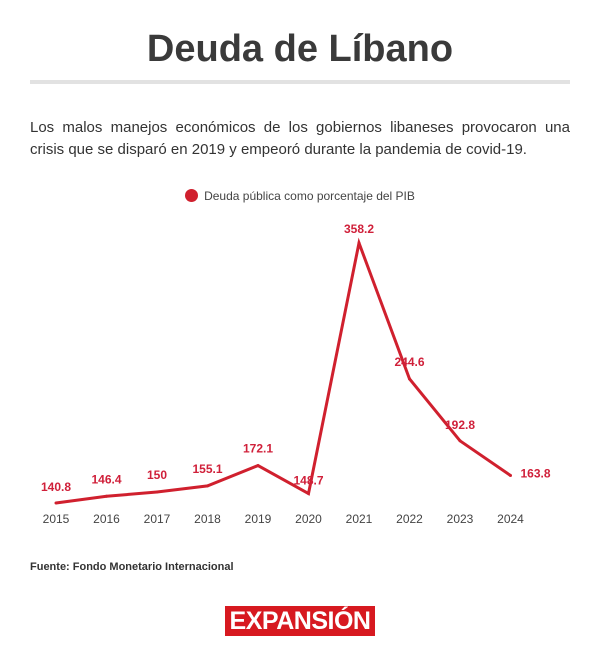 Image resolution: width=600 pixels, height=670 pixels. Describe the element at coordinates (359, 229) in the screenshot. I see `data-label: 358.2` at that location.